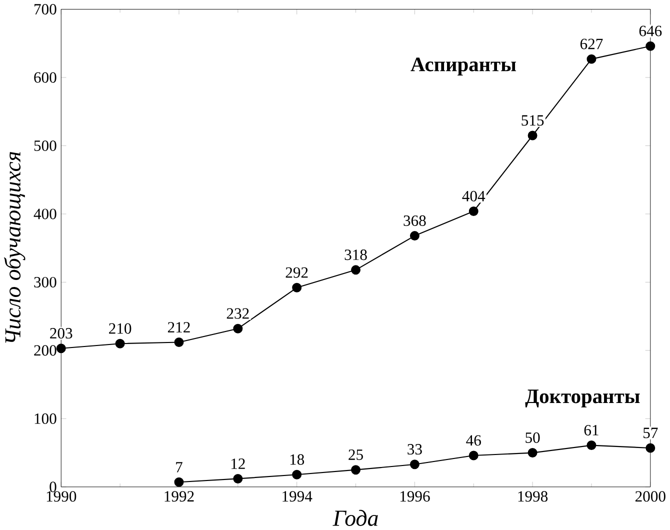  I want to click on y-axis-title: Число обучающихся, so click(15, 247).